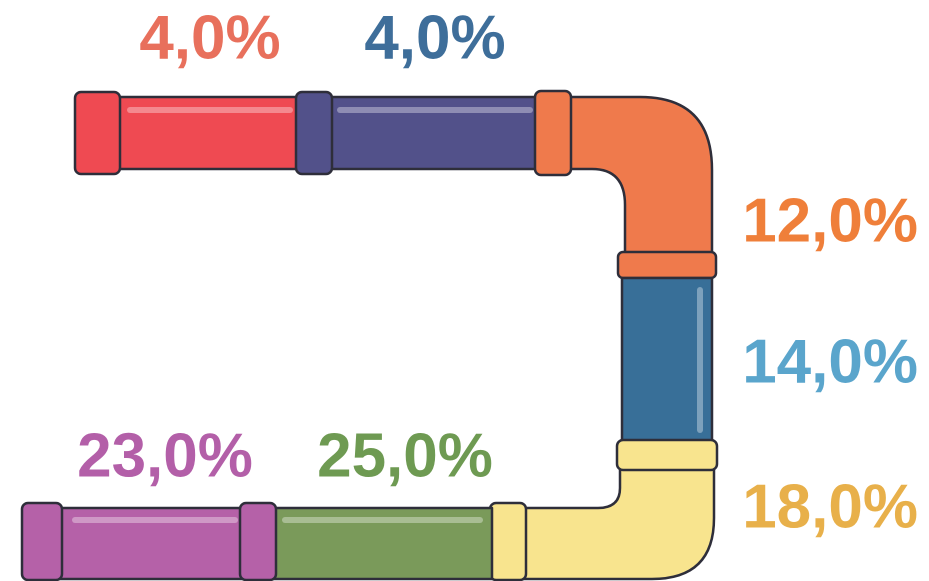  Describe the element at coordinates (667, 455) in the screenshot. I see `pipe-coupler-yellow-top` at that location.